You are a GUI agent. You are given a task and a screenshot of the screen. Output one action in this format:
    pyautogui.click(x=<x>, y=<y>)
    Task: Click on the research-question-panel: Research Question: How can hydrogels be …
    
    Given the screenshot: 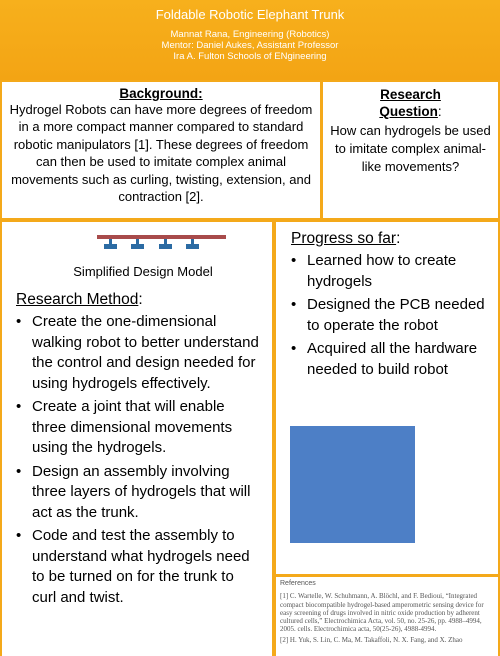 What is the action you would take?
    pyautogui.click(x=410, y=150)
    